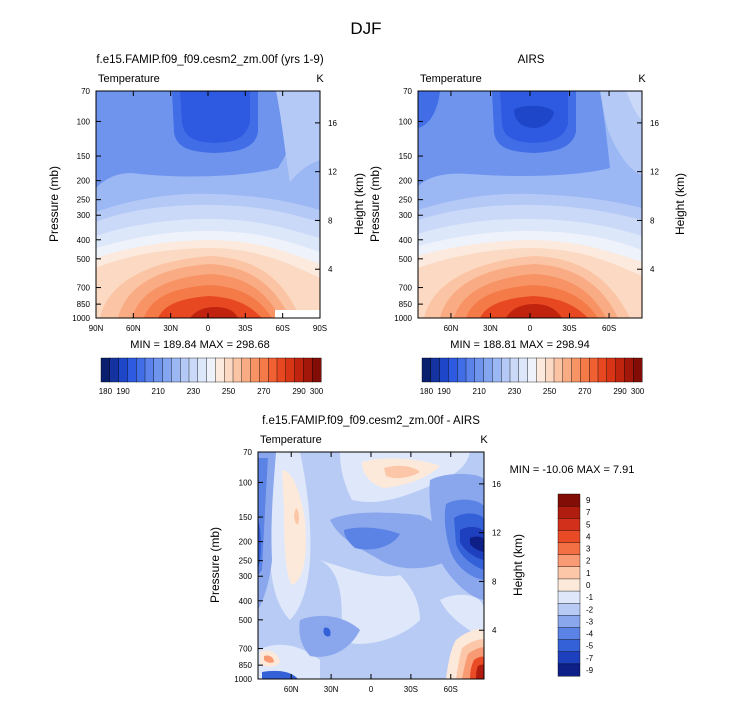  What do you see at coordinates (588, 500) in the screenshot?
I see `colorbar-label: 9` at bounding box center [588, 500].